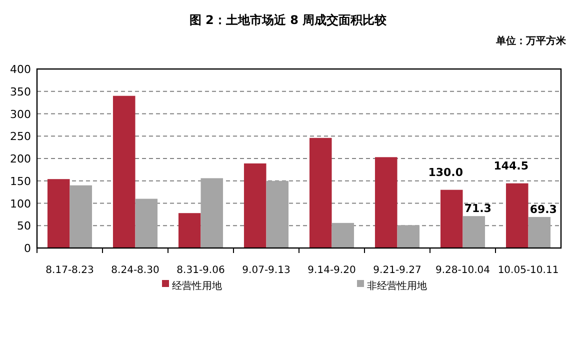  What do you see at coordinates (20, 203) in the screenshot?
I see `y-tick-label: 100` at bounding box center [20, 203].